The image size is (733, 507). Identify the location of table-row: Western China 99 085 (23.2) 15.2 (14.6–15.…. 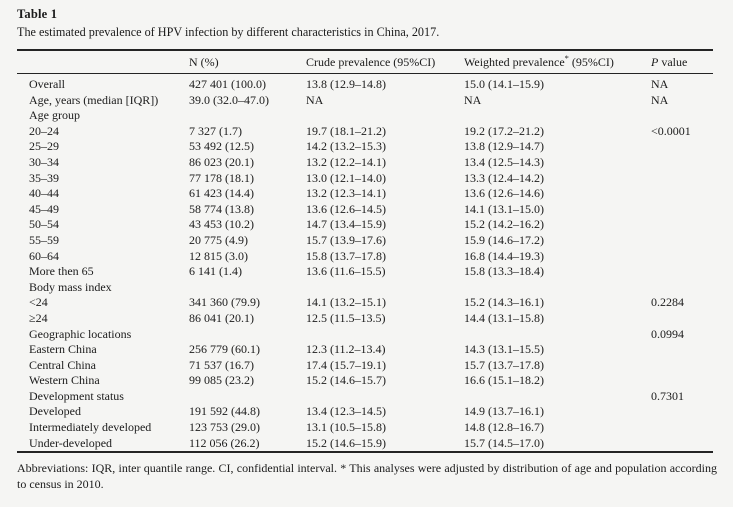
(365, 381).